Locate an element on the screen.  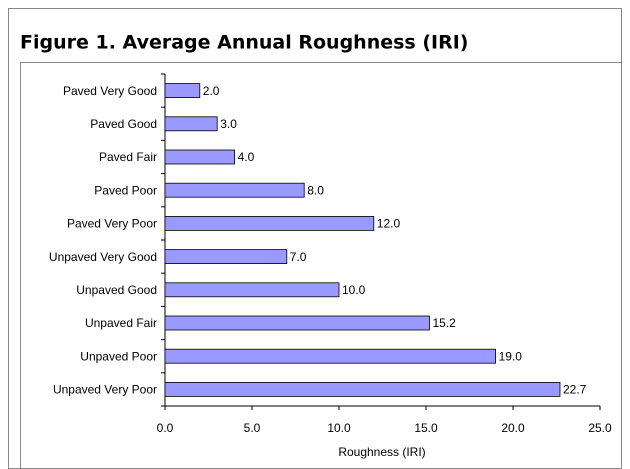
x-tick-label: 5.0 is located at coordinates (252, 428).